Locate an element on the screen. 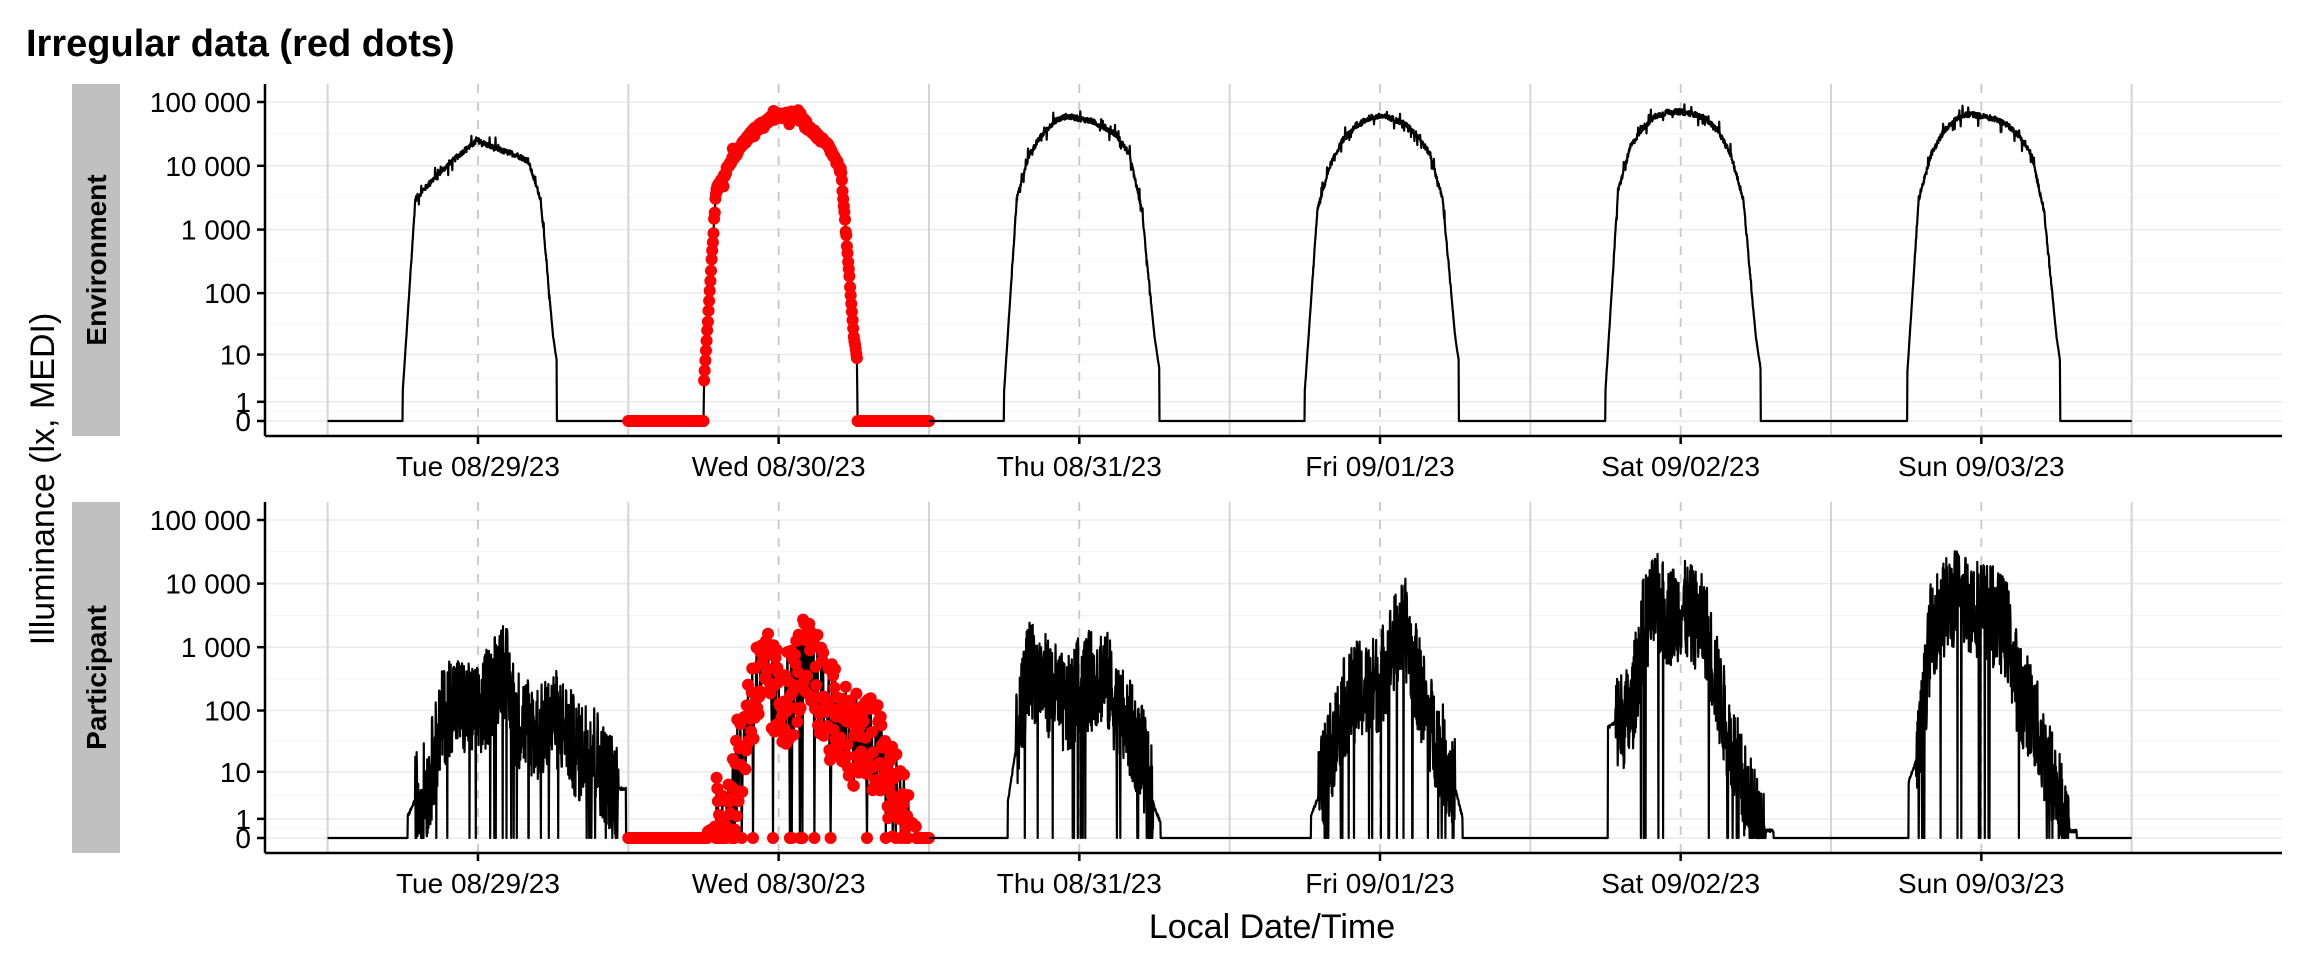  y-tick-label: 1 is located at coordinates (243, 402).